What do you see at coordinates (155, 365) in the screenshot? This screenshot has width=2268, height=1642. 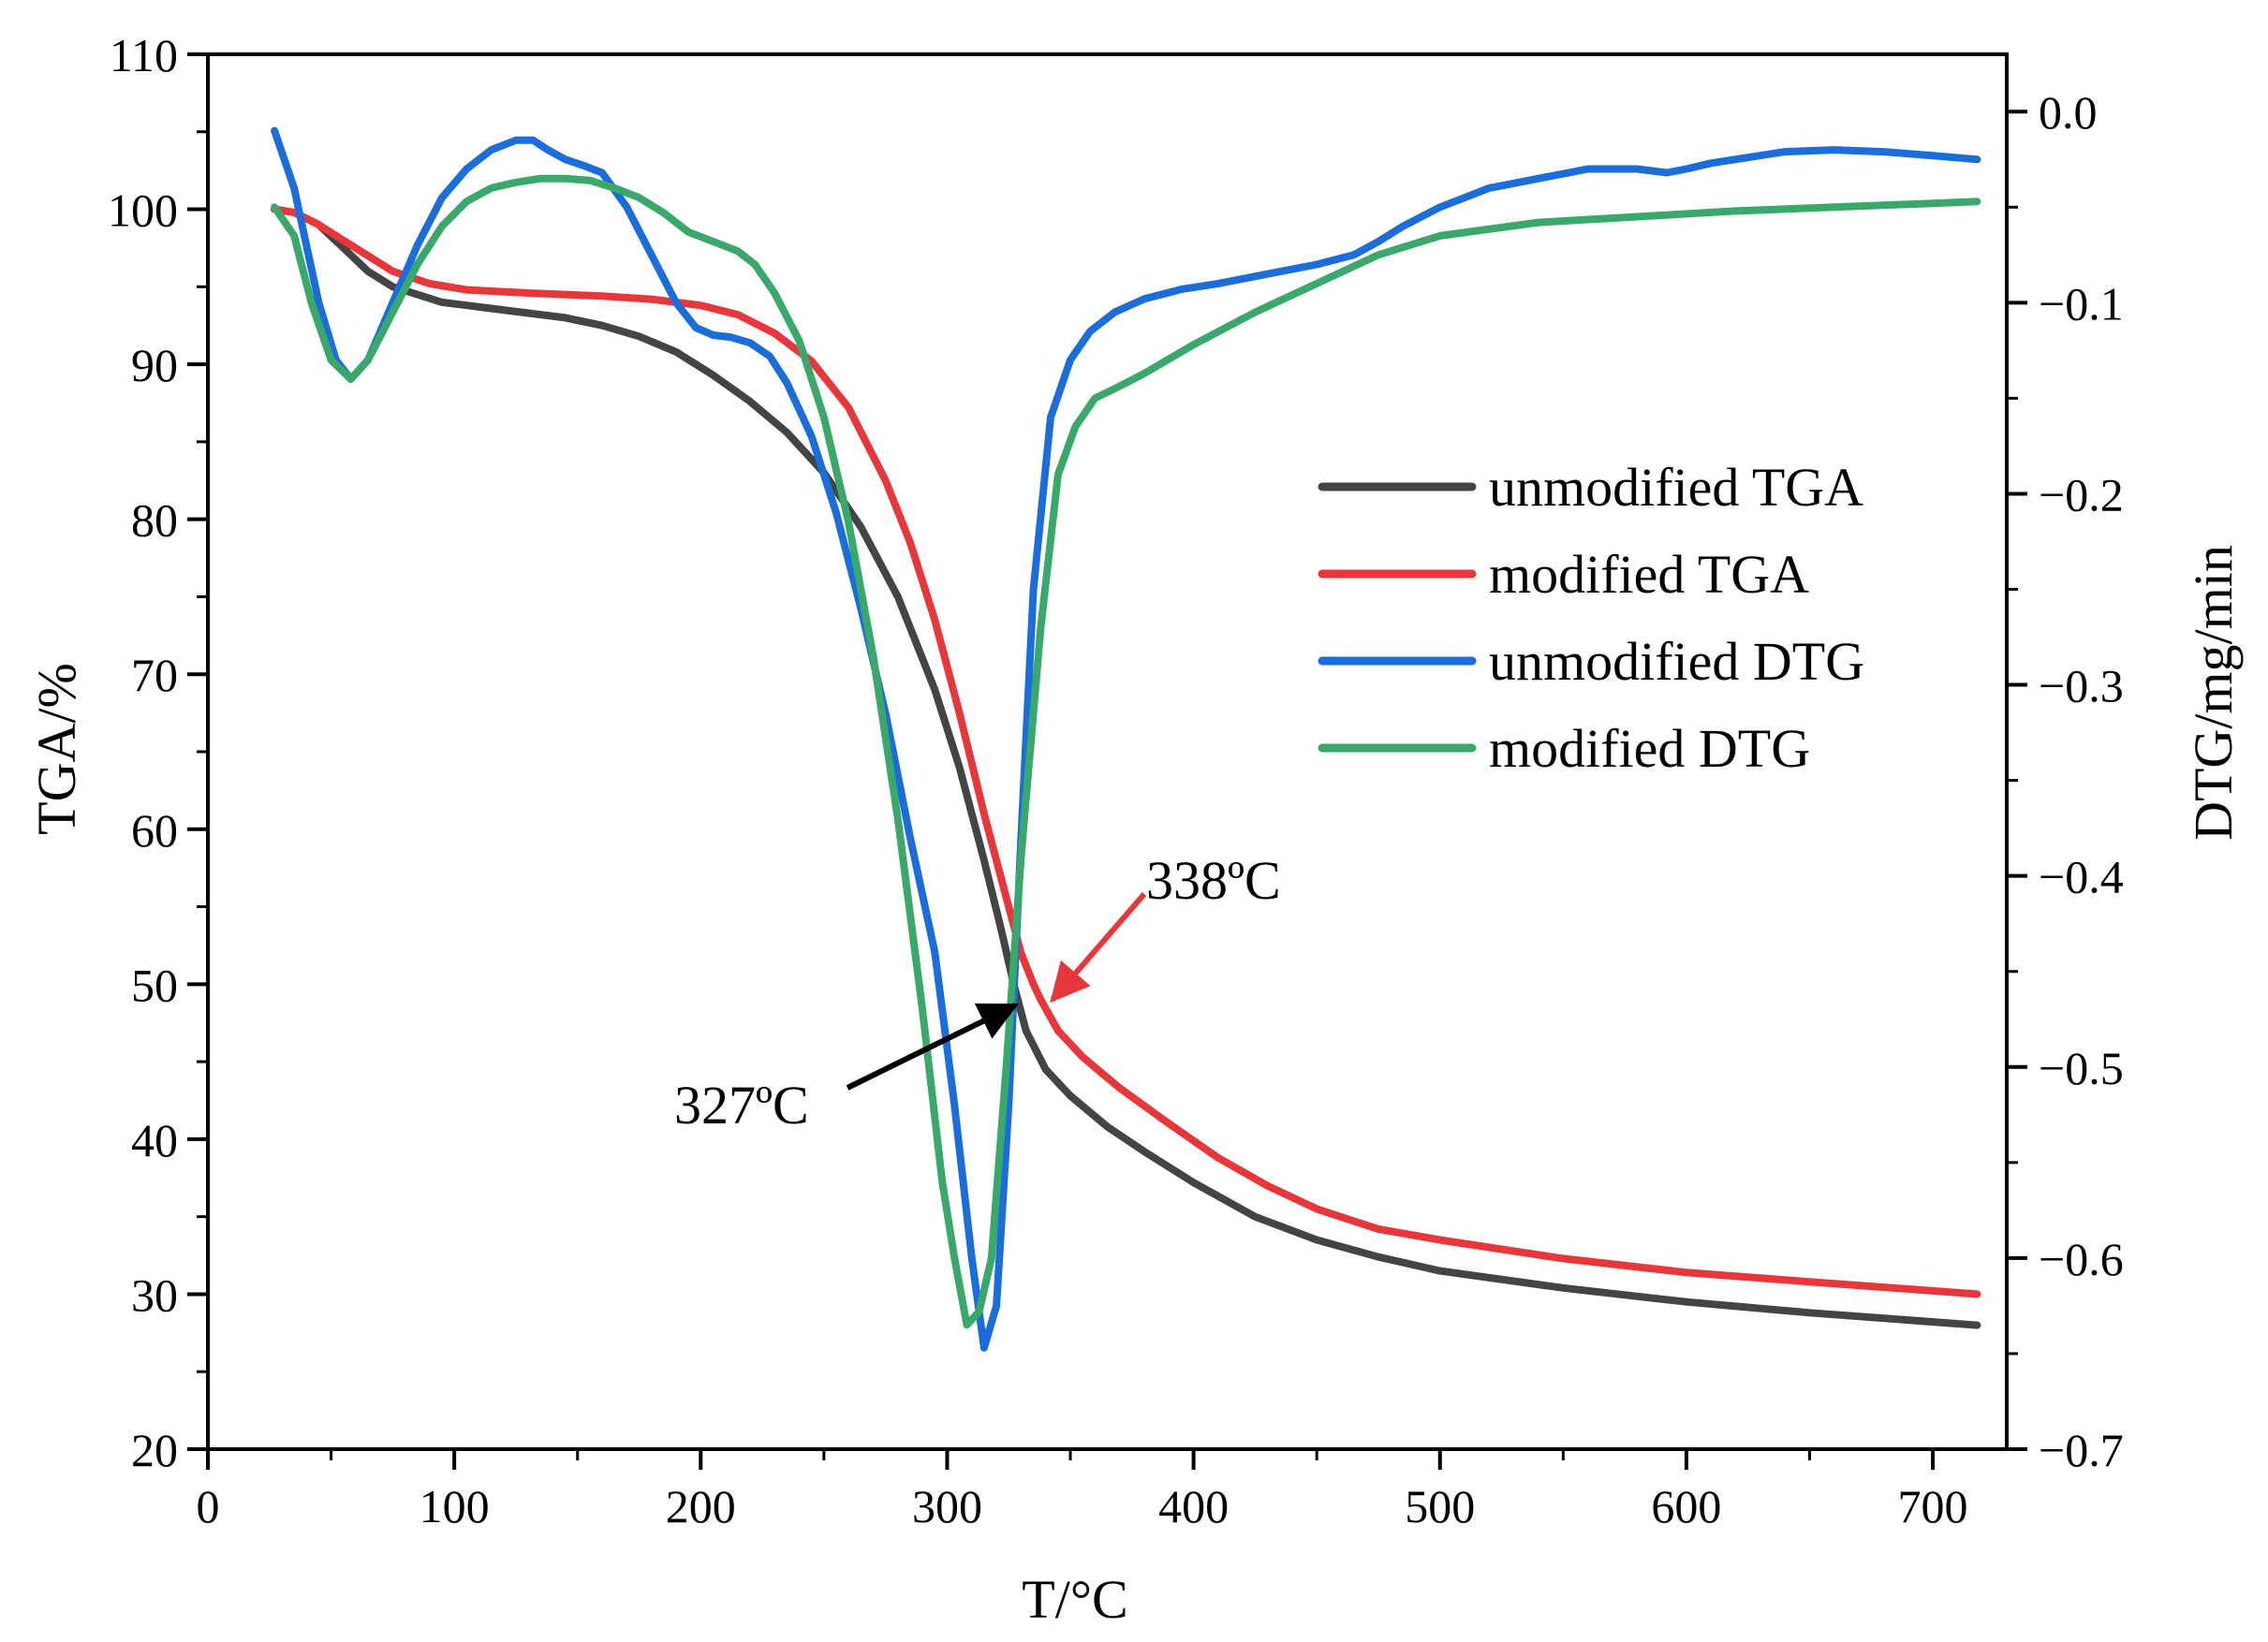 I see `left-y-tick-label: 90` at bounding box center [155, 365].